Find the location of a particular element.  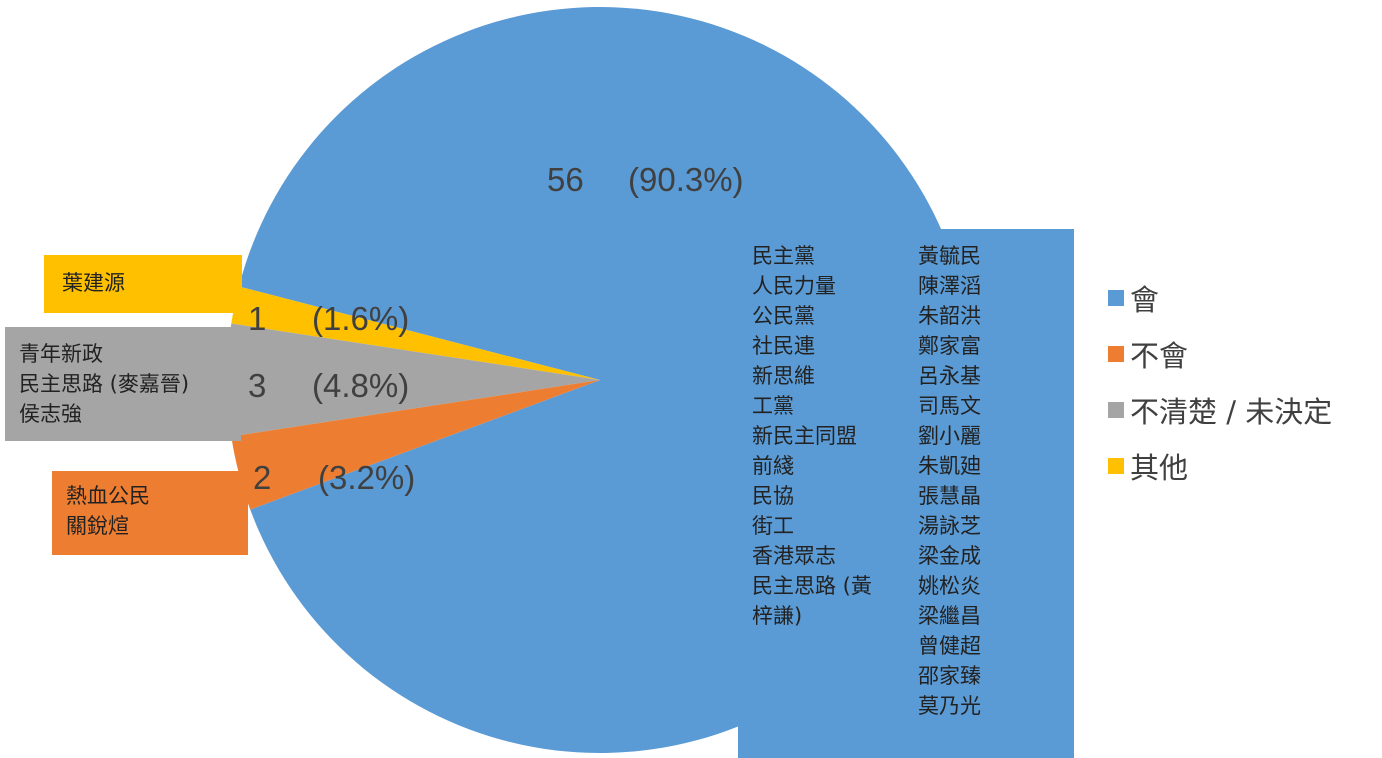

callout-line: 公民黨 is located at coordinates (783, 316).